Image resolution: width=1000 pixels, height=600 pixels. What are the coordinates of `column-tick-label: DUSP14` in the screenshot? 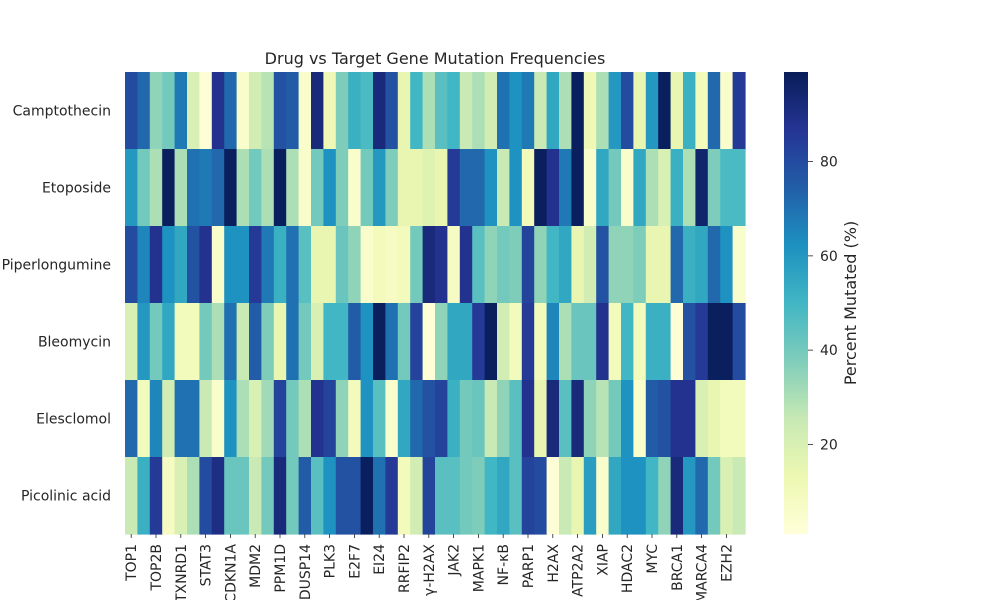 It's located at (306, 572).